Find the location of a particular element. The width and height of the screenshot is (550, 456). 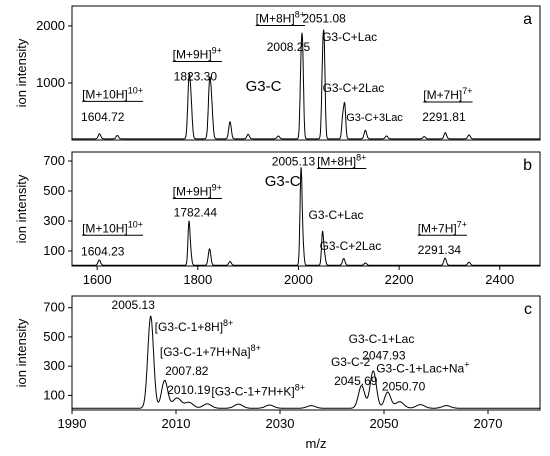

peak-annotation: [G3-C-1+7H+K]8+ is located at coordinates (258, 390).